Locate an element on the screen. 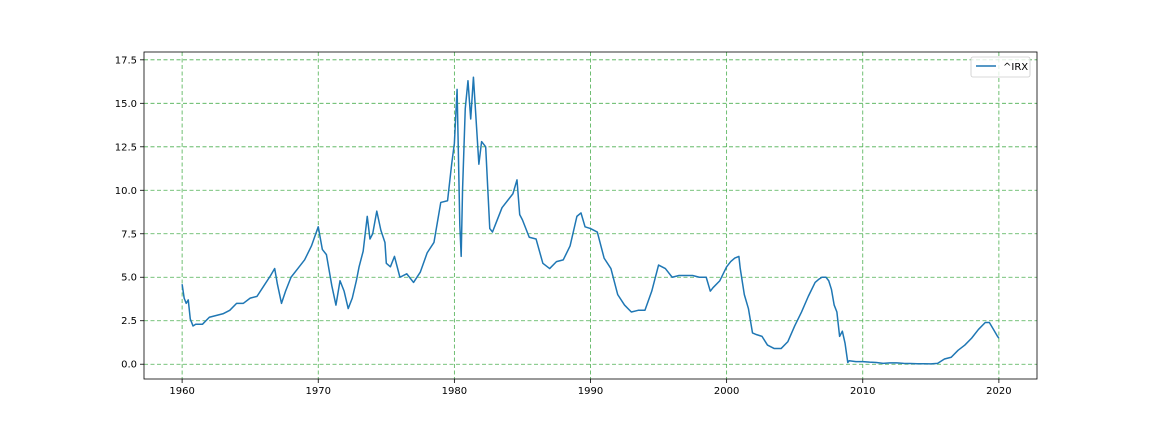 This screenshot has height=432, width=1152. x-tick-label: 2020 is located at coordinates (998, 391).